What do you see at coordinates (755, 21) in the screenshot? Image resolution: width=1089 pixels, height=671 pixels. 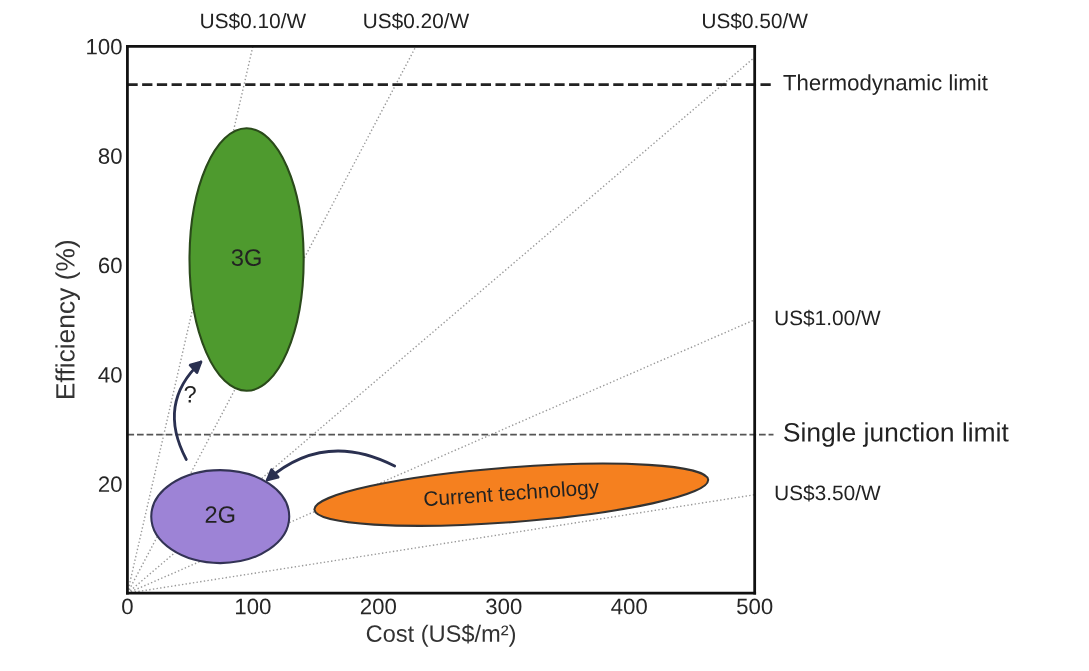 I see `series-label: US$0.50/W` at bounding box center [755, 21].